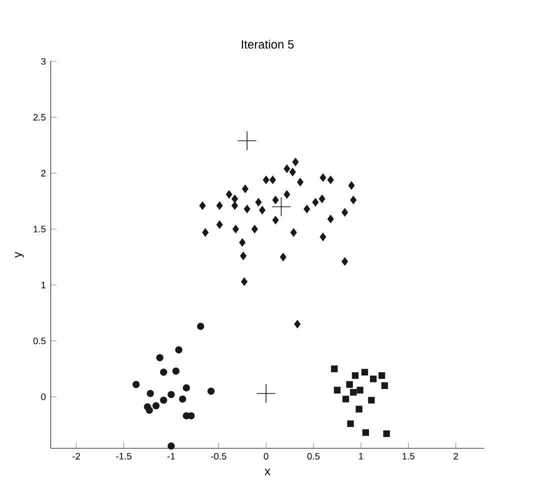  I want to click on y-tick-label: 2, so click(43, 173).